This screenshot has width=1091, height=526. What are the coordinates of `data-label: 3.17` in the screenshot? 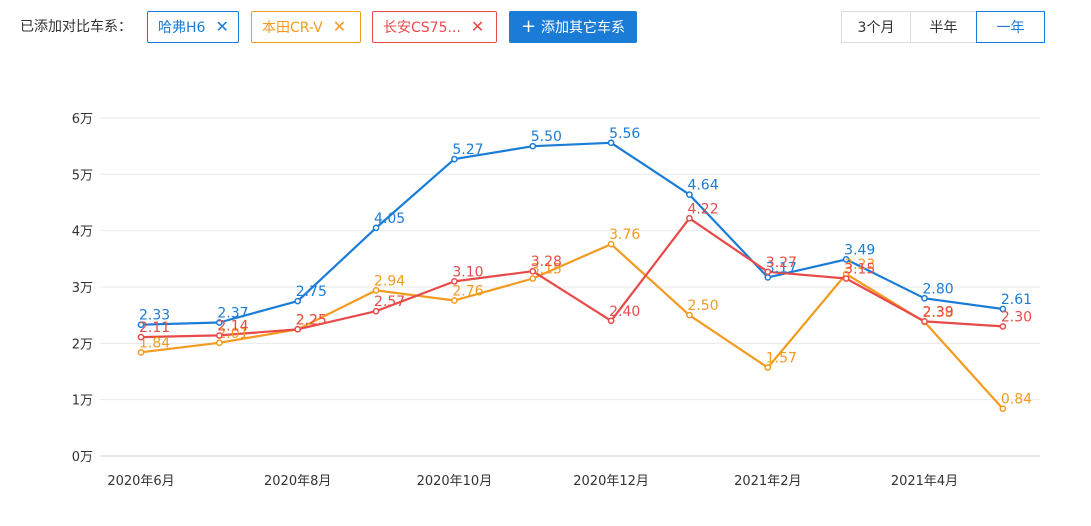 It's located at (781, 268).